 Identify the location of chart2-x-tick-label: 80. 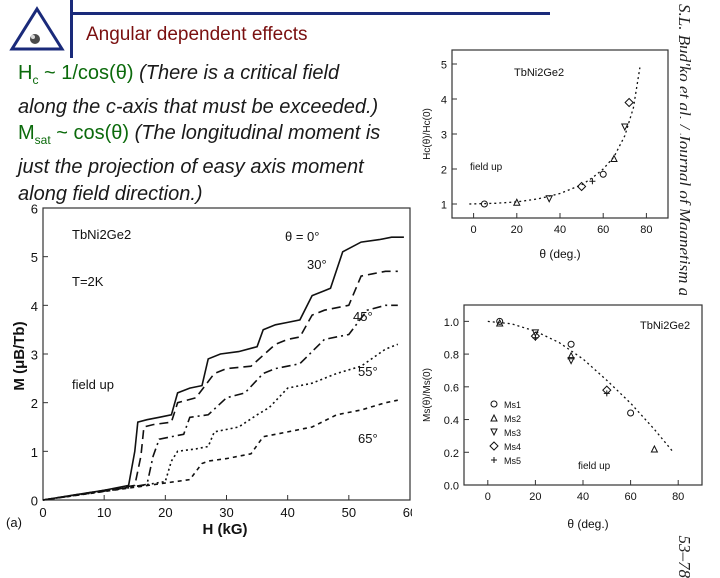
(646, 230).